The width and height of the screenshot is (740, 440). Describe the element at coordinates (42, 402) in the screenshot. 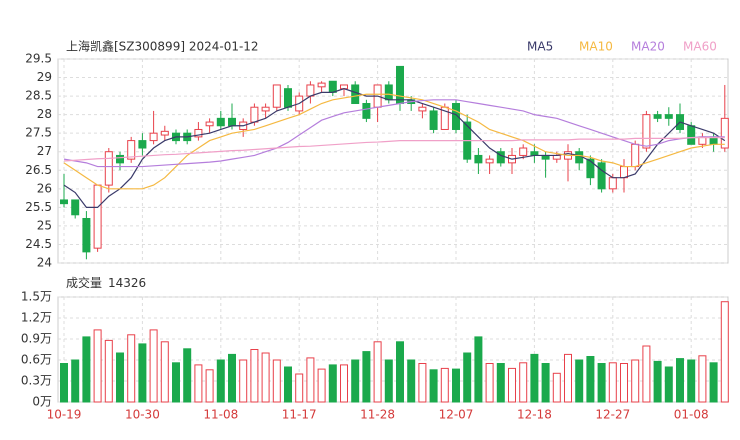

I see `y-tick-label: 0万` at that location.